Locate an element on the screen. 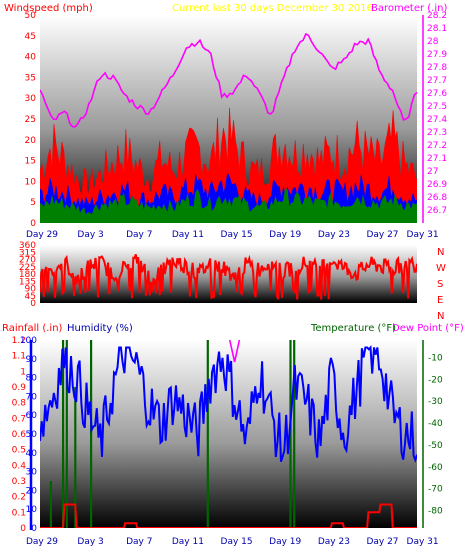 The image size is (466, 555). direction-tick-label: 360 is located at coordinates (27, 246).